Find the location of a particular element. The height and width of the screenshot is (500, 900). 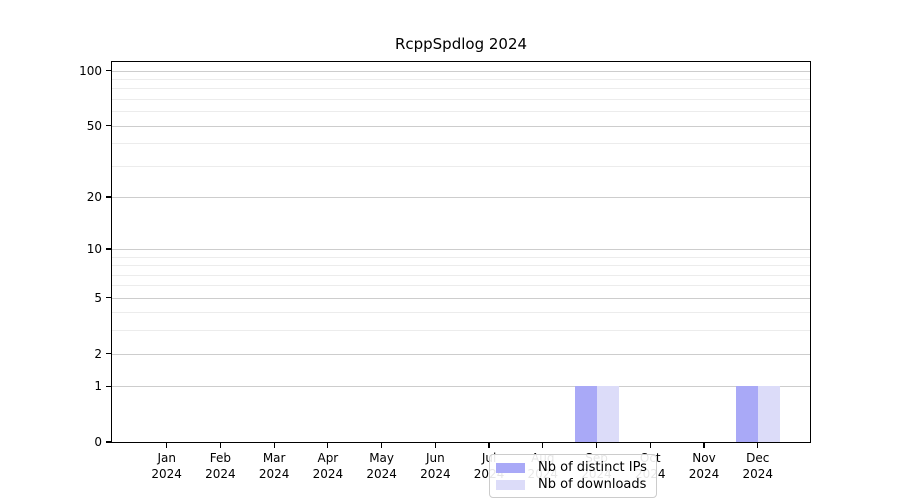

x-tick-label-mar: Mar 2024 is located at coordinates (274, 466).